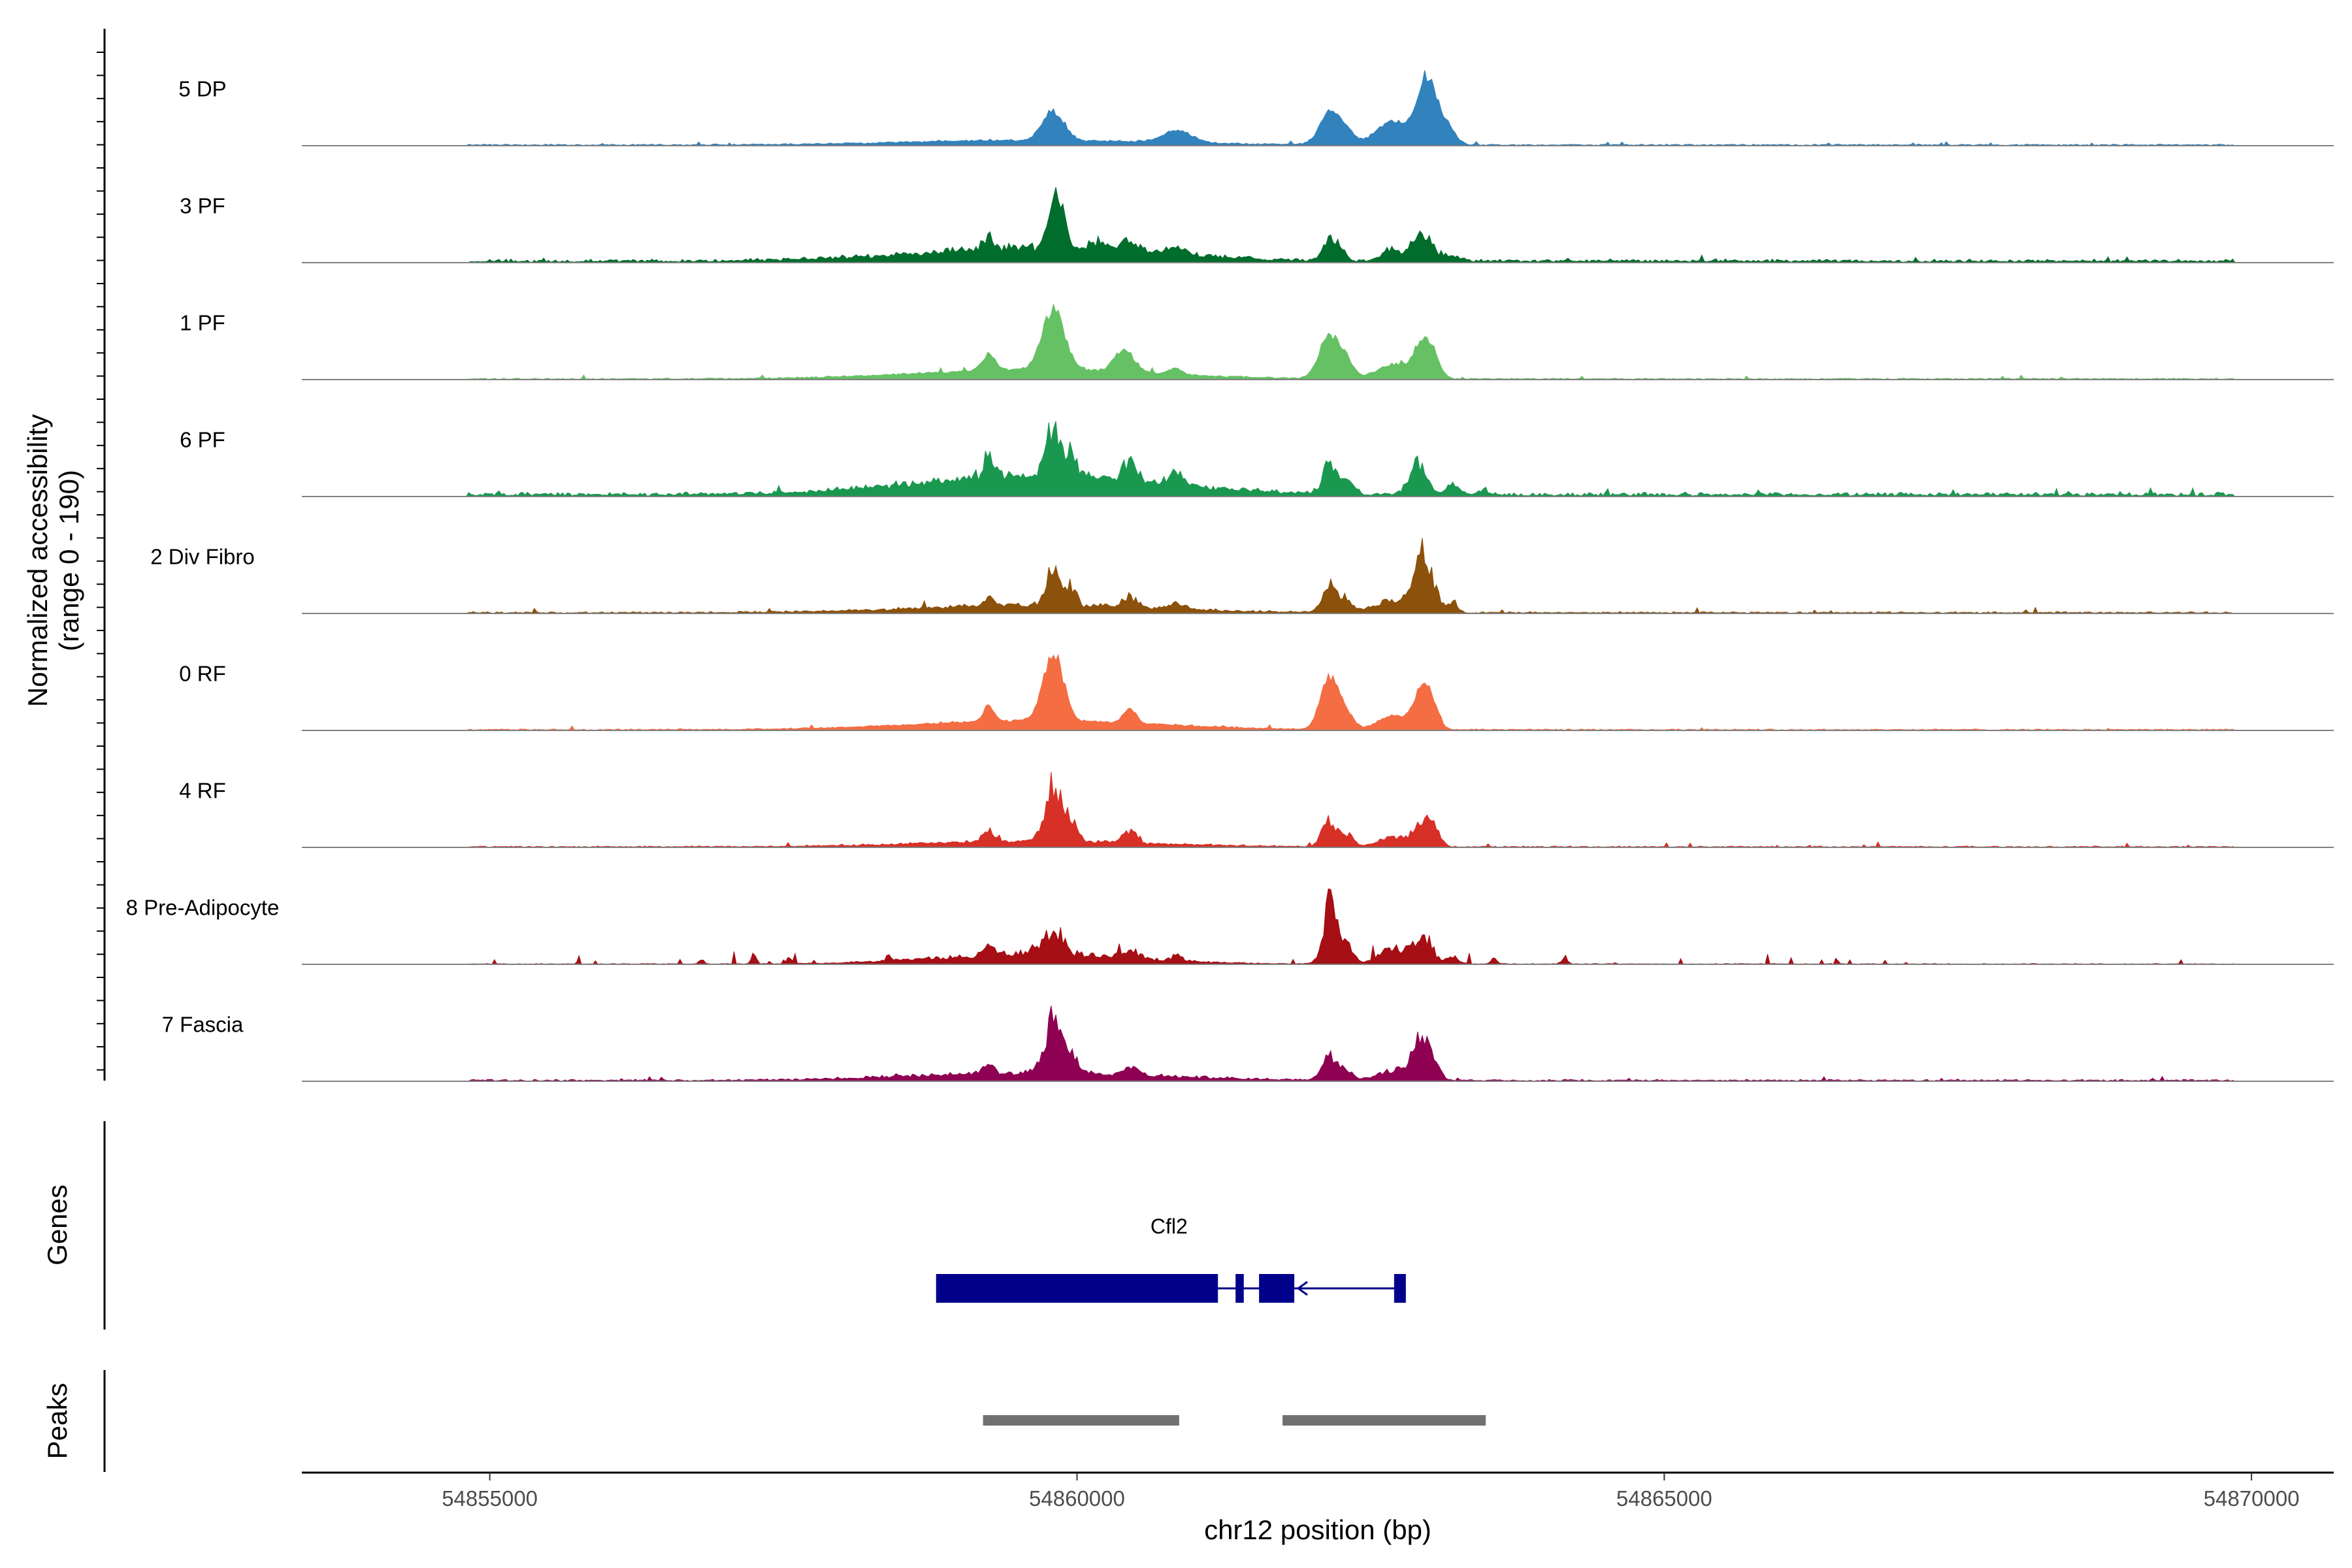  What do you see at coordinates (202, 791) in the screenshot?
I see `track-label: 4 RF` at bounding box center [202, 791].